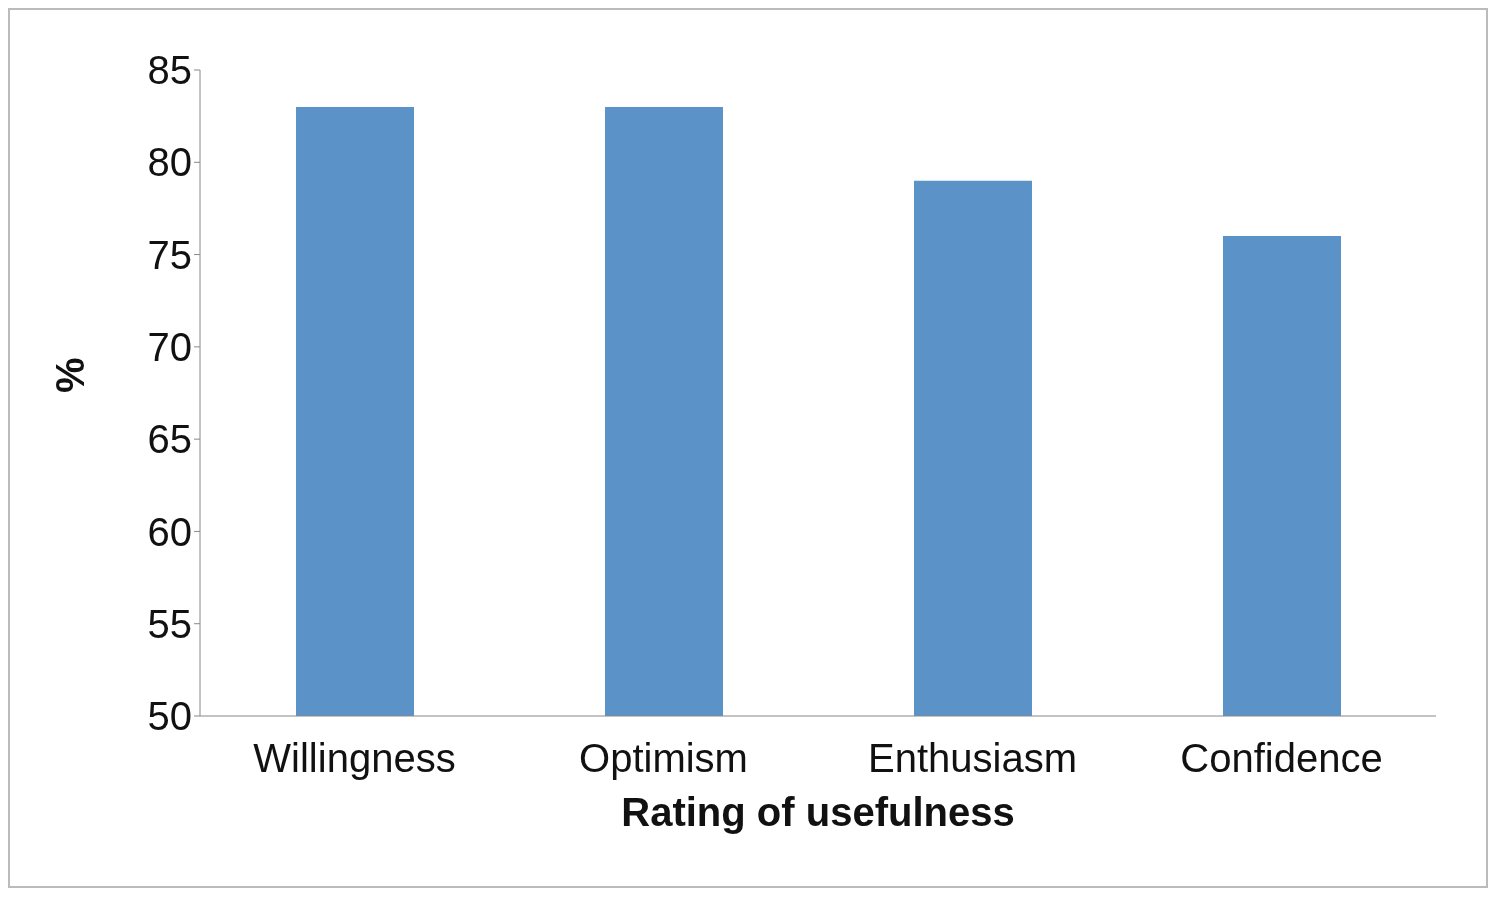 The image size is (1496, 898). What do you see at coordinates (169, 162) in the screenshot?
I see `y-tick-label: 80` at bounding box center [169, 162].